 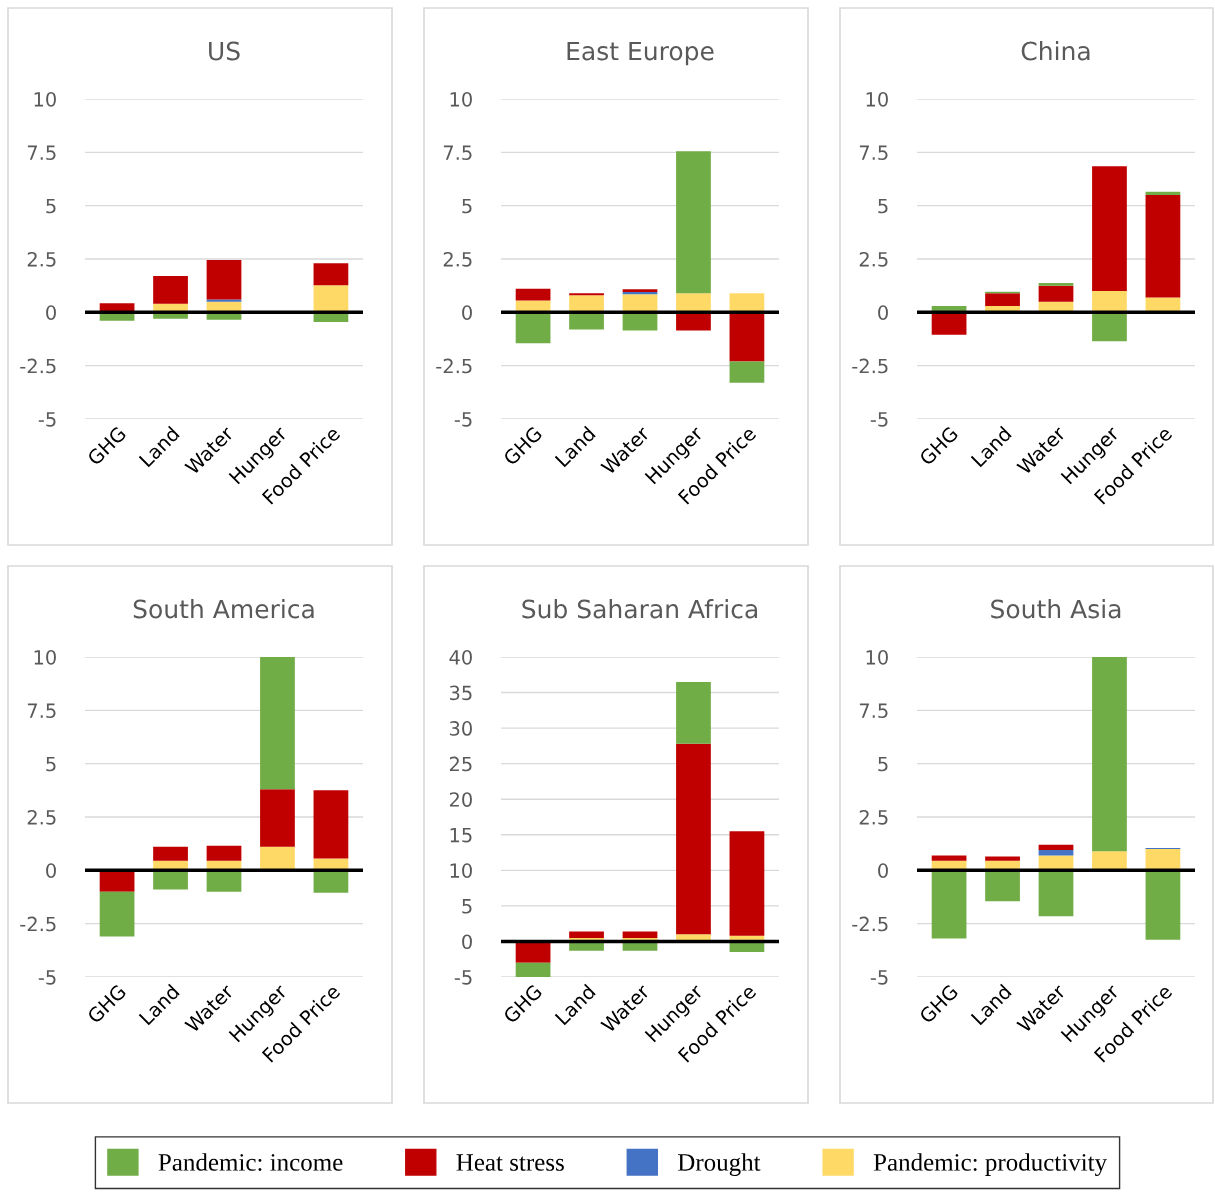 I want to click on chart-title: China, so click(x=1055, y=51).